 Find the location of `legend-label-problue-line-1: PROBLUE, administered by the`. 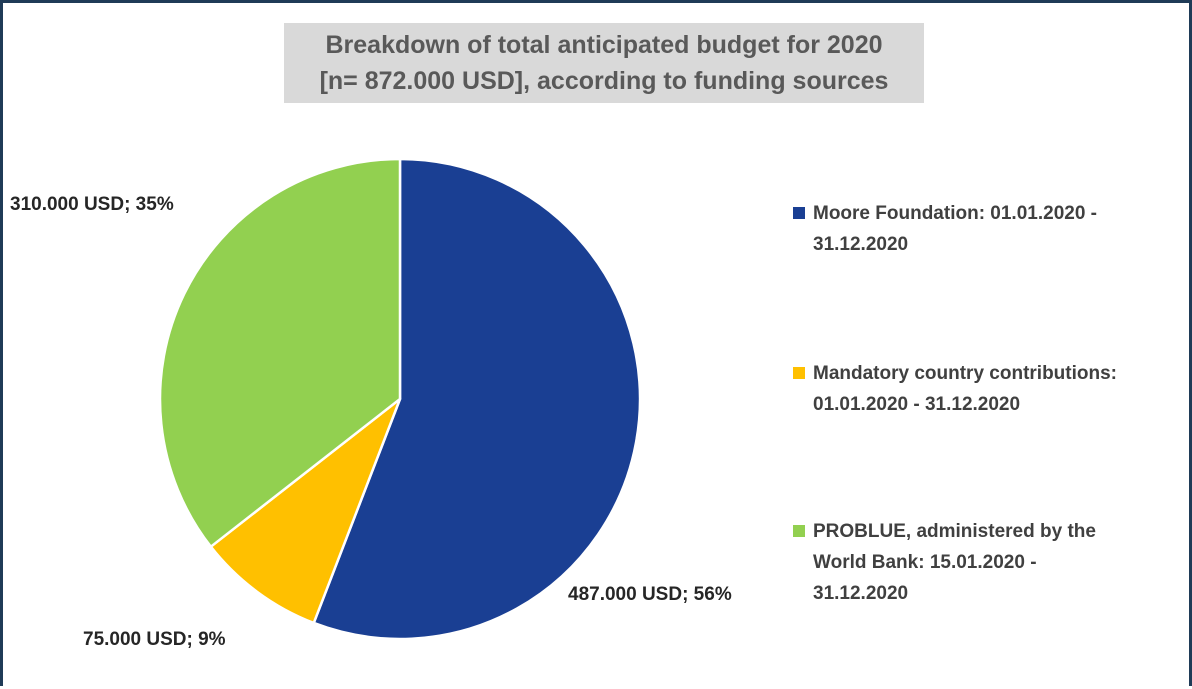

legend-label-problue-line-1: PROBLUE, administered by the is located at coordinates (954, 531).